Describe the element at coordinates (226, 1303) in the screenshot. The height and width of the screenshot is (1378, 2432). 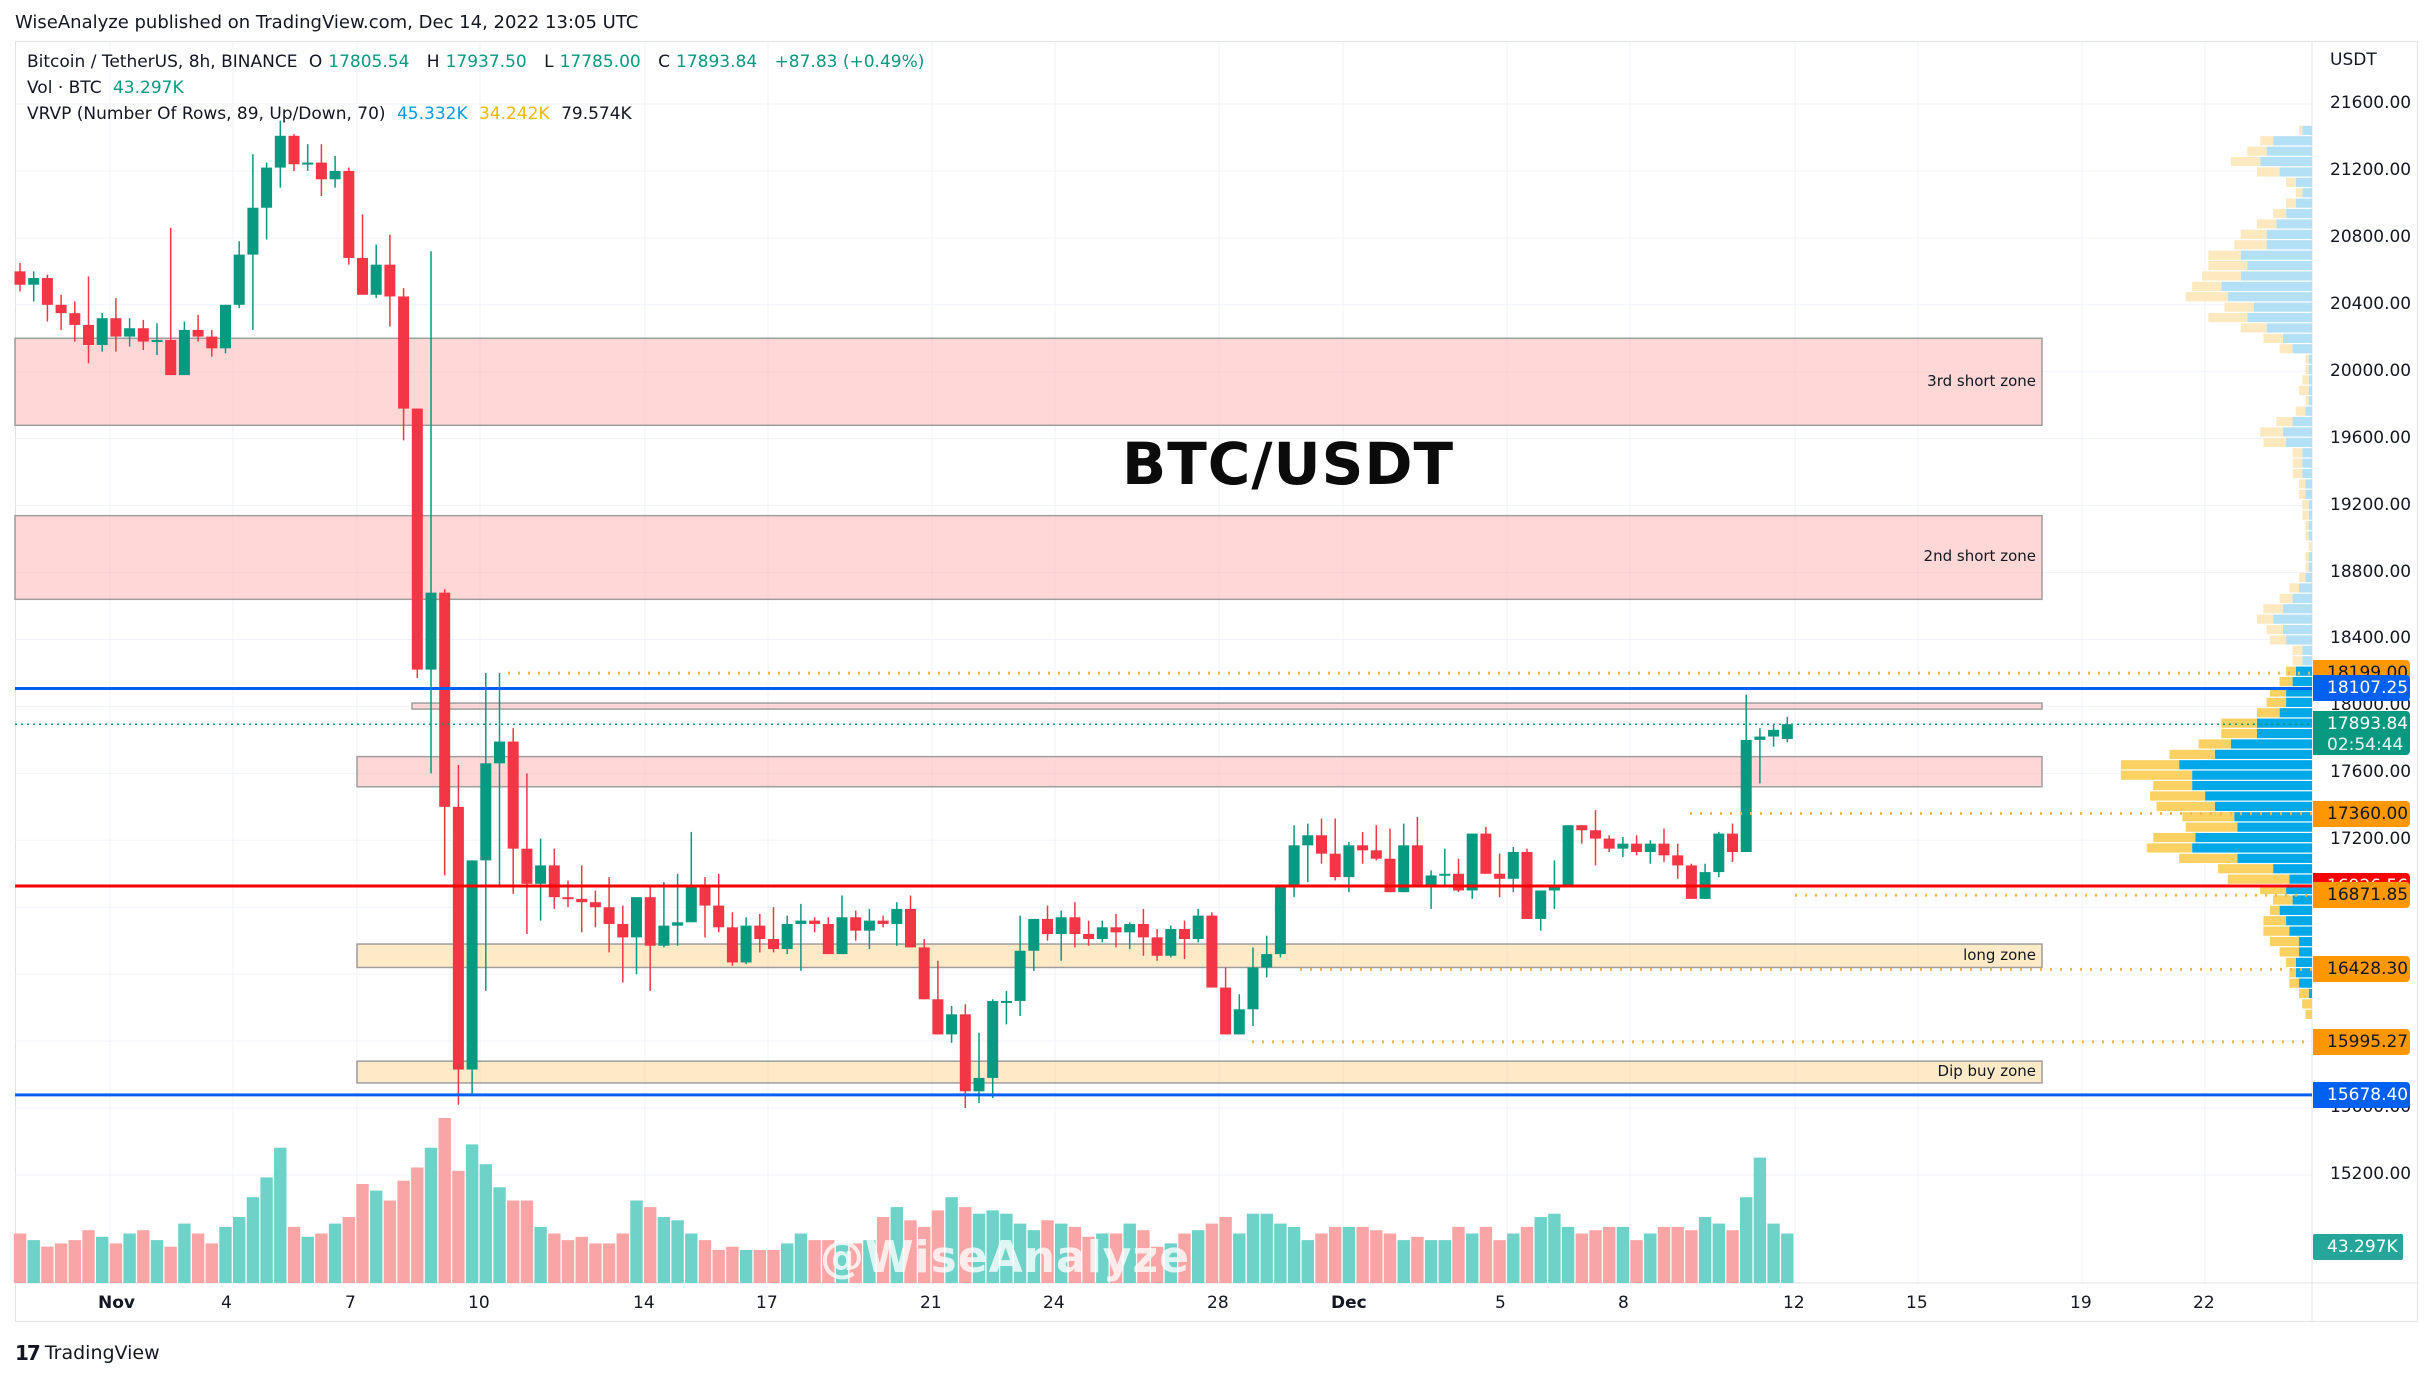
I see `time-tick: 4` at that location.